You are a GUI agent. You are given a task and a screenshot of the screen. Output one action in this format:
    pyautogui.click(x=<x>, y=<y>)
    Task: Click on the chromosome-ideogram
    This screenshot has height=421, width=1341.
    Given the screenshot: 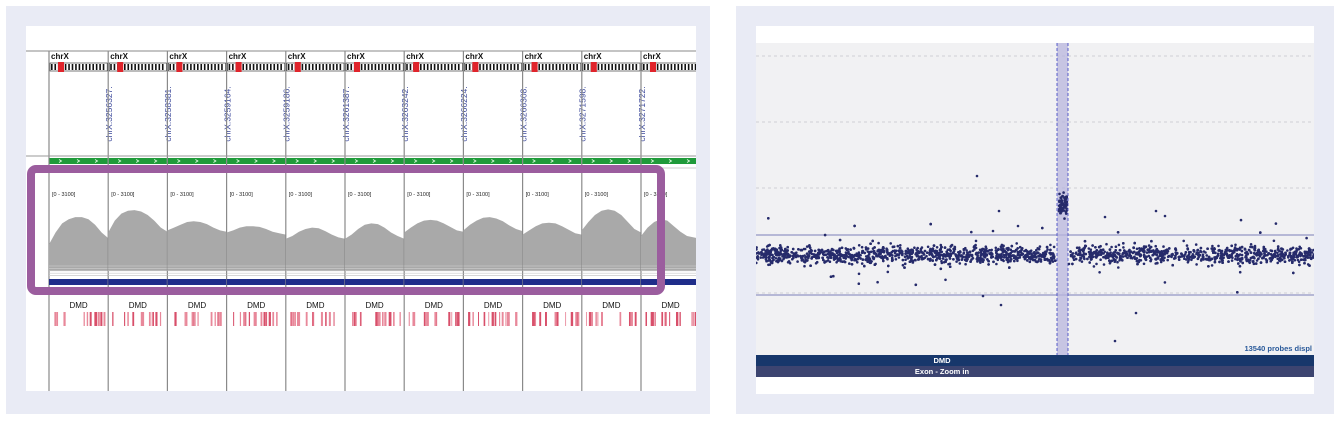 What is the action you would take?
    pyautogui.click(x=78, y=67)
    